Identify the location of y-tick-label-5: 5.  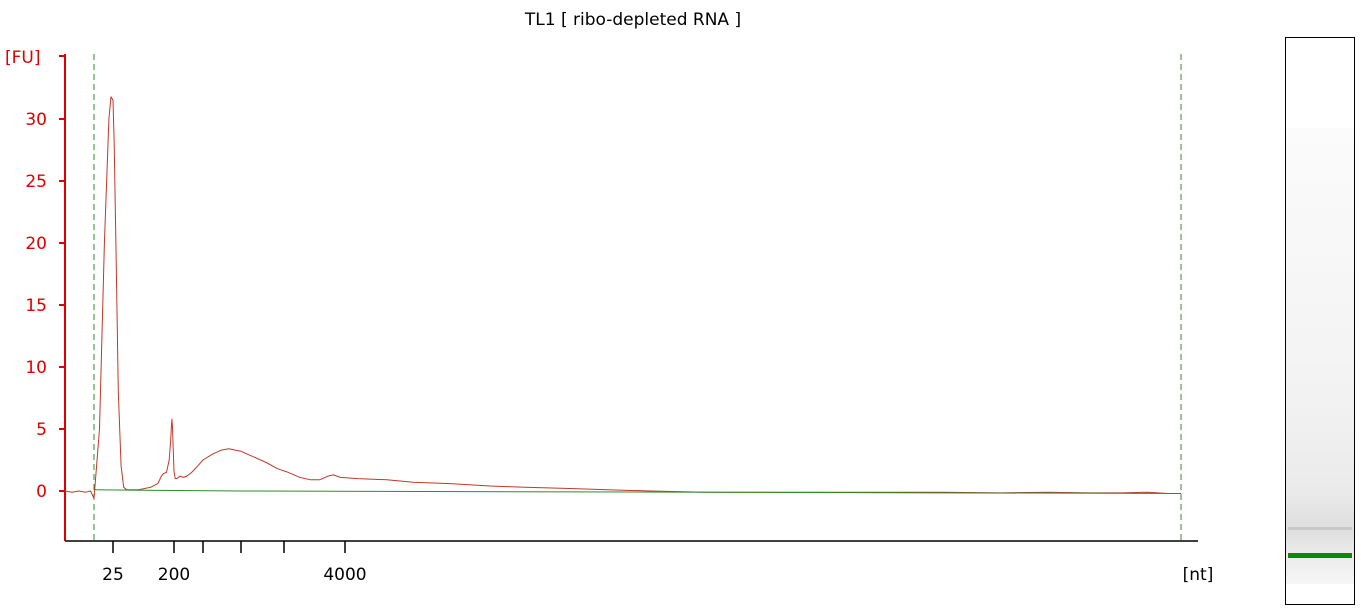
(41, 430).